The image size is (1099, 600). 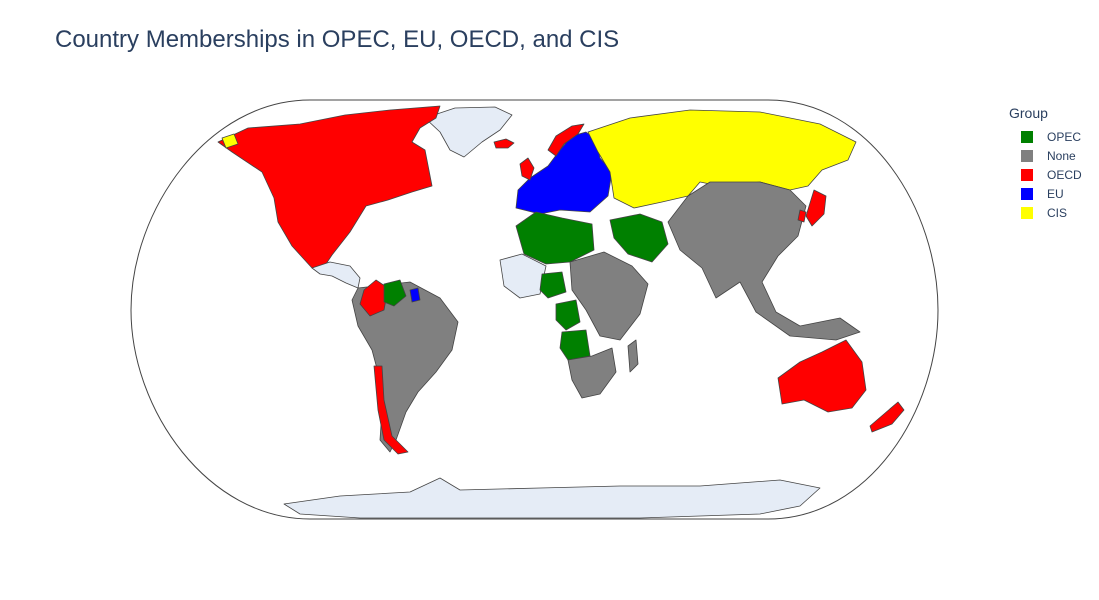 I want to click on legend-label: EU, so click(x=1055, y=193).